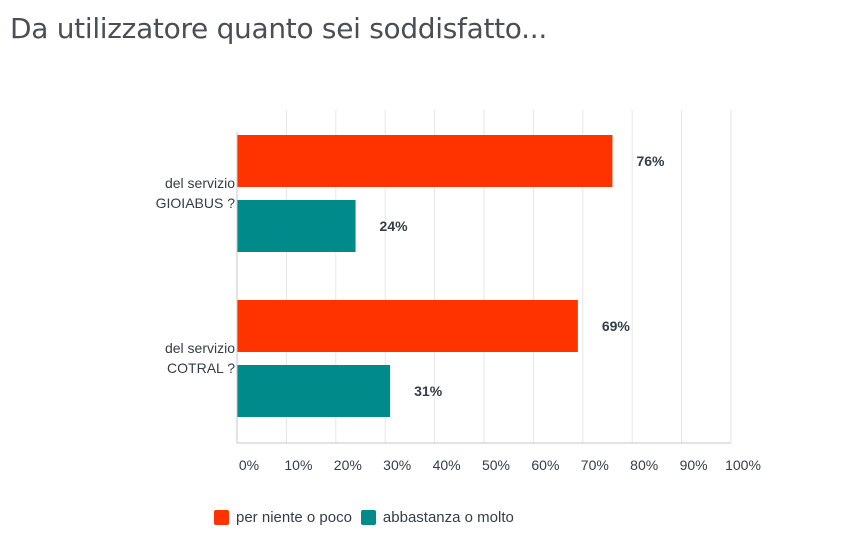 The height and width of the screenshot is (553, 850). I want to click on data-labels: 76% 69% 24% 31%, so click(522, 276).